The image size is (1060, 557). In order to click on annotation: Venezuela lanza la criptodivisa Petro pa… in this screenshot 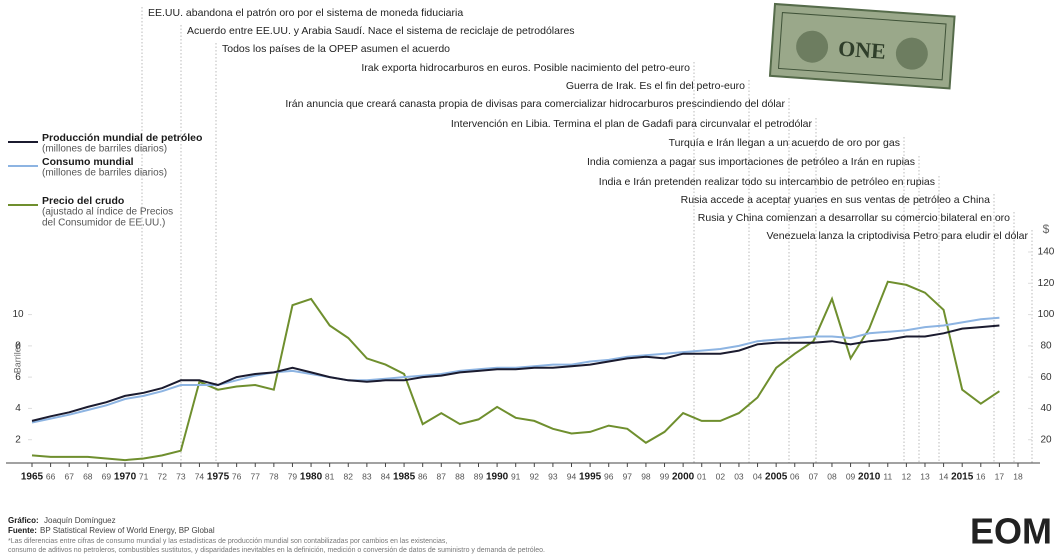, I will do `click(898, 236)`.